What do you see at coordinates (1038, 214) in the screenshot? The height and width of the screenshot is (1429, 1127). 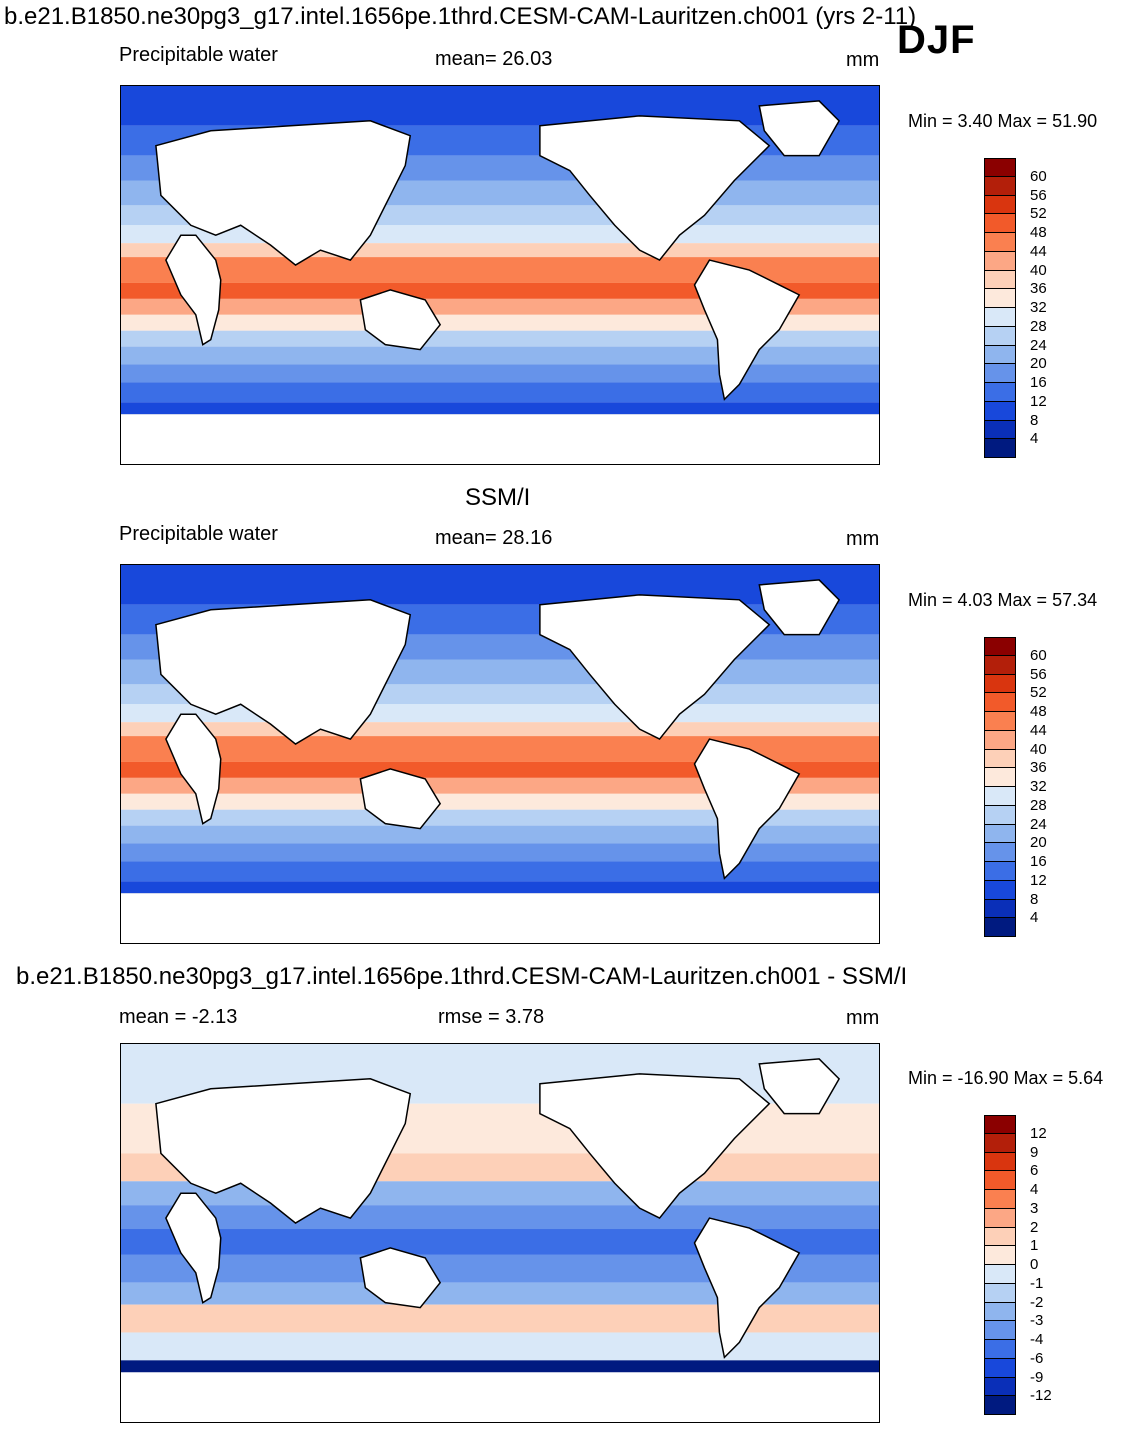 I see `colorbar-tick-label: 52` at bounding box center [1038, 214].